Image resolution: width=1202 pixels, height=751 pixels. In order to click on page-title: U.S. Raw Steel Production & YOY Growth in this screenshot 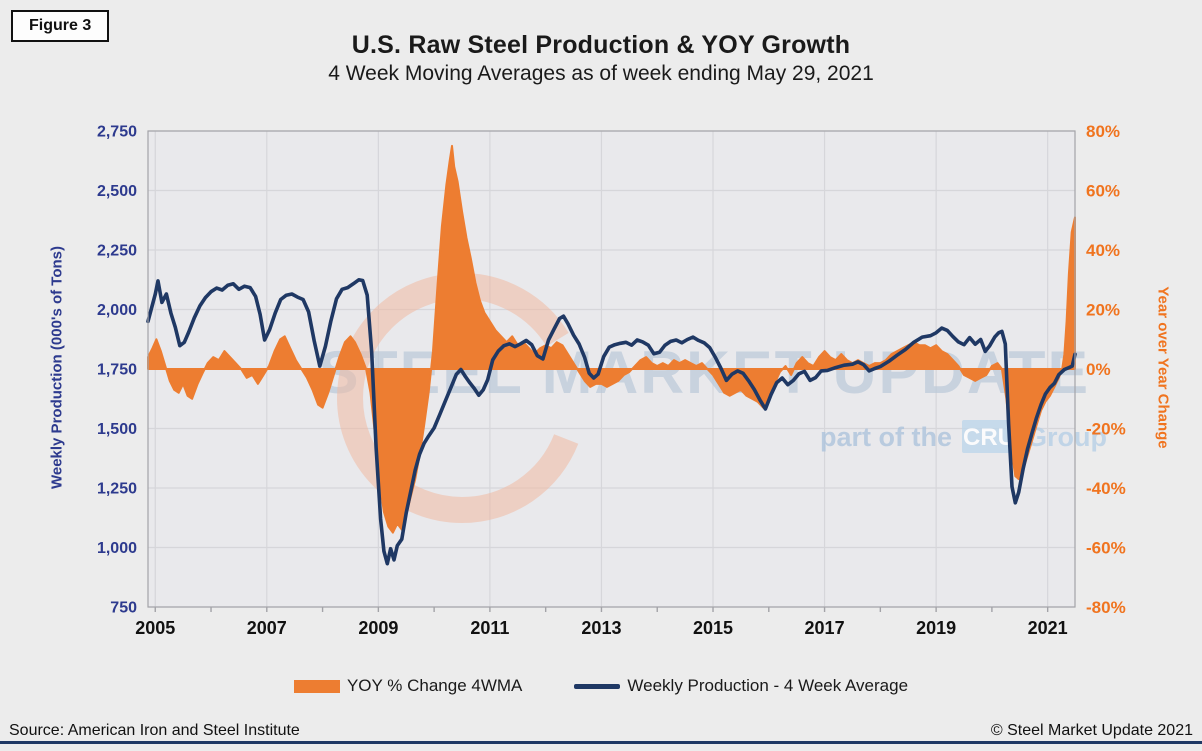, I will do `click(601, 45)`.